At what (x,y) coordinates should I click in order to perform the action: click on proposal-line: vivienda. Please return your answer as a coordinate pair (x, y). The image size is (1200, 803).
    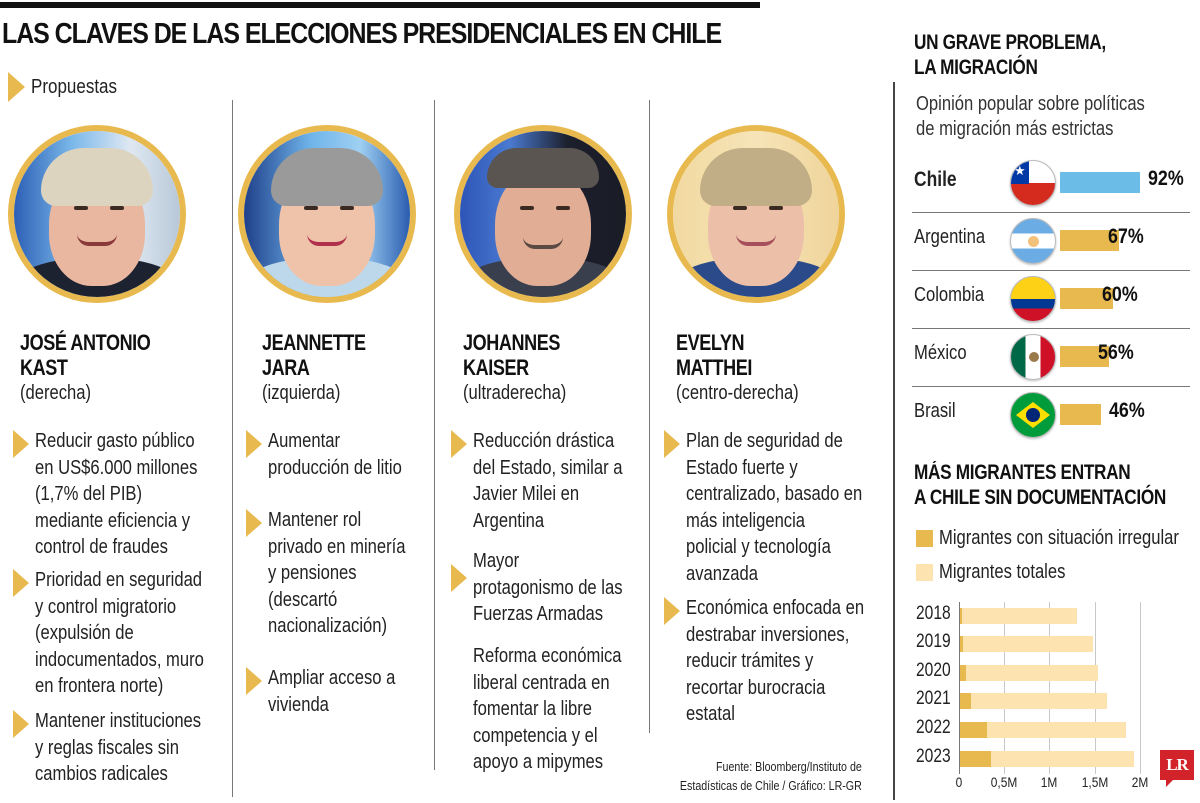
    Looking at the image, I should click on (298, 704).